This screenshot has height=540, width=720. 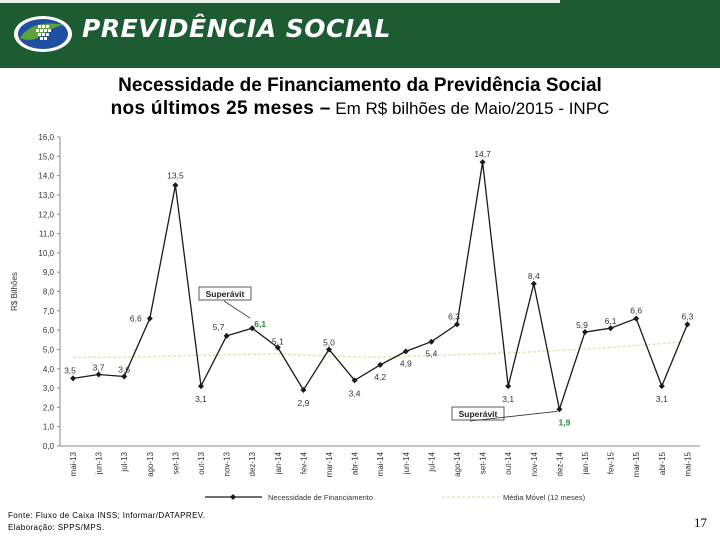 What do you see at coordinates (225, 293) in the screenshot?
I see `superavit-box` at bounding box center [225, 293].